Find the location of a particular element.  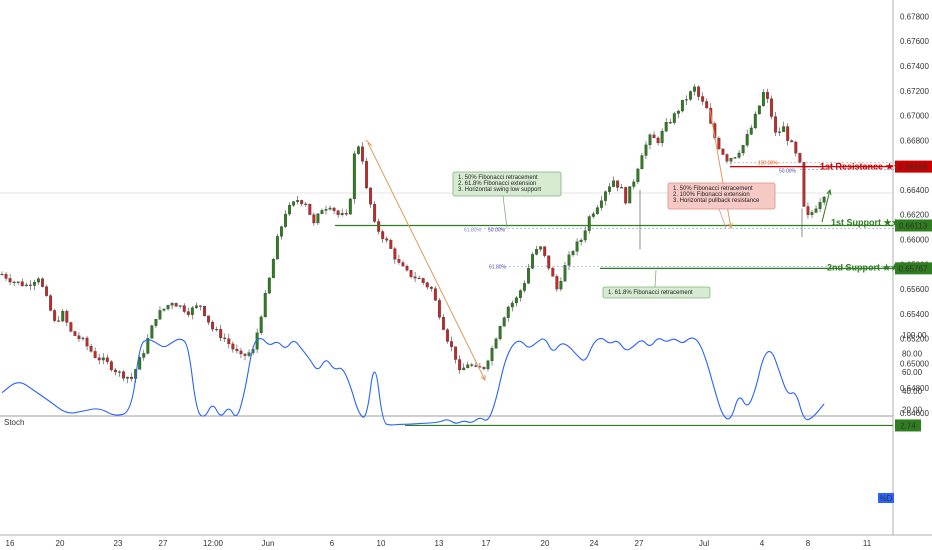

annotation-background is located at coordinates (721, 196).